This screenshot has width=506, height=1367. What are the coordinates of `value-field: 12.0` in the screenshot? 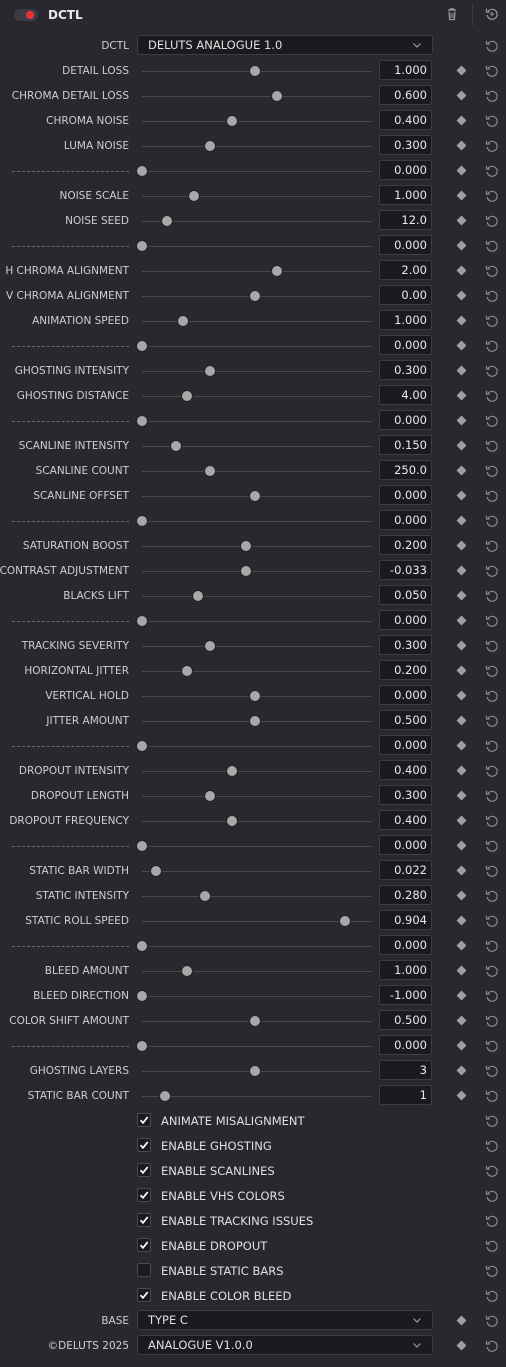 It's located at (405, 220).